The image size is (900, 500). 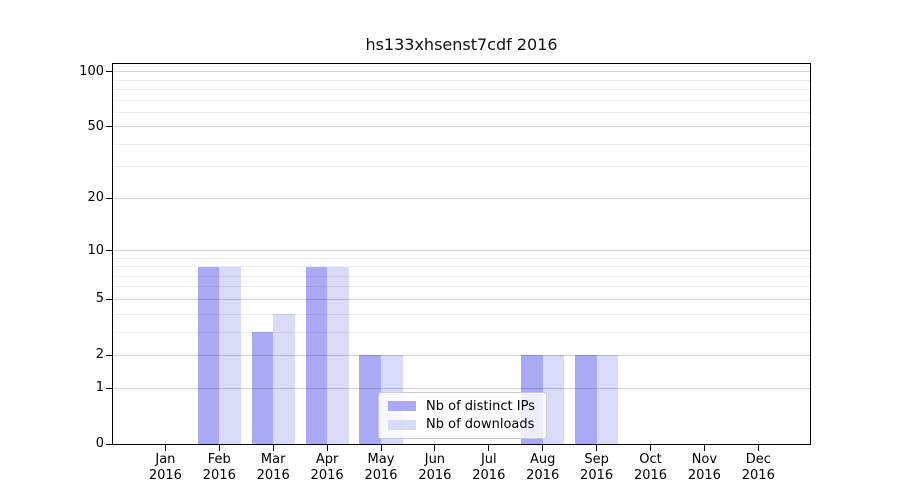 I want to click on bar-distinct-ips-feb, so click(x=208, y=355).